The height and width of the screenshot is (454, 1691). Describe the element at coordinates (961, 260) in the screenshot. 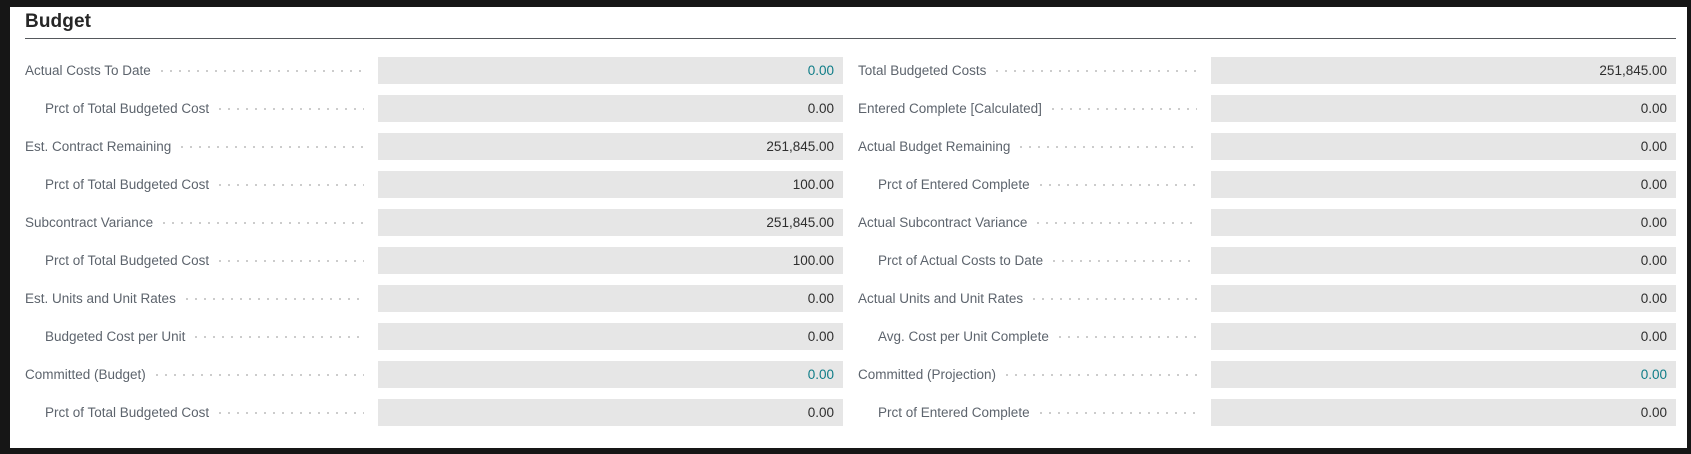

I see `field-label: Prct of Actual Costs to Date` at that location.